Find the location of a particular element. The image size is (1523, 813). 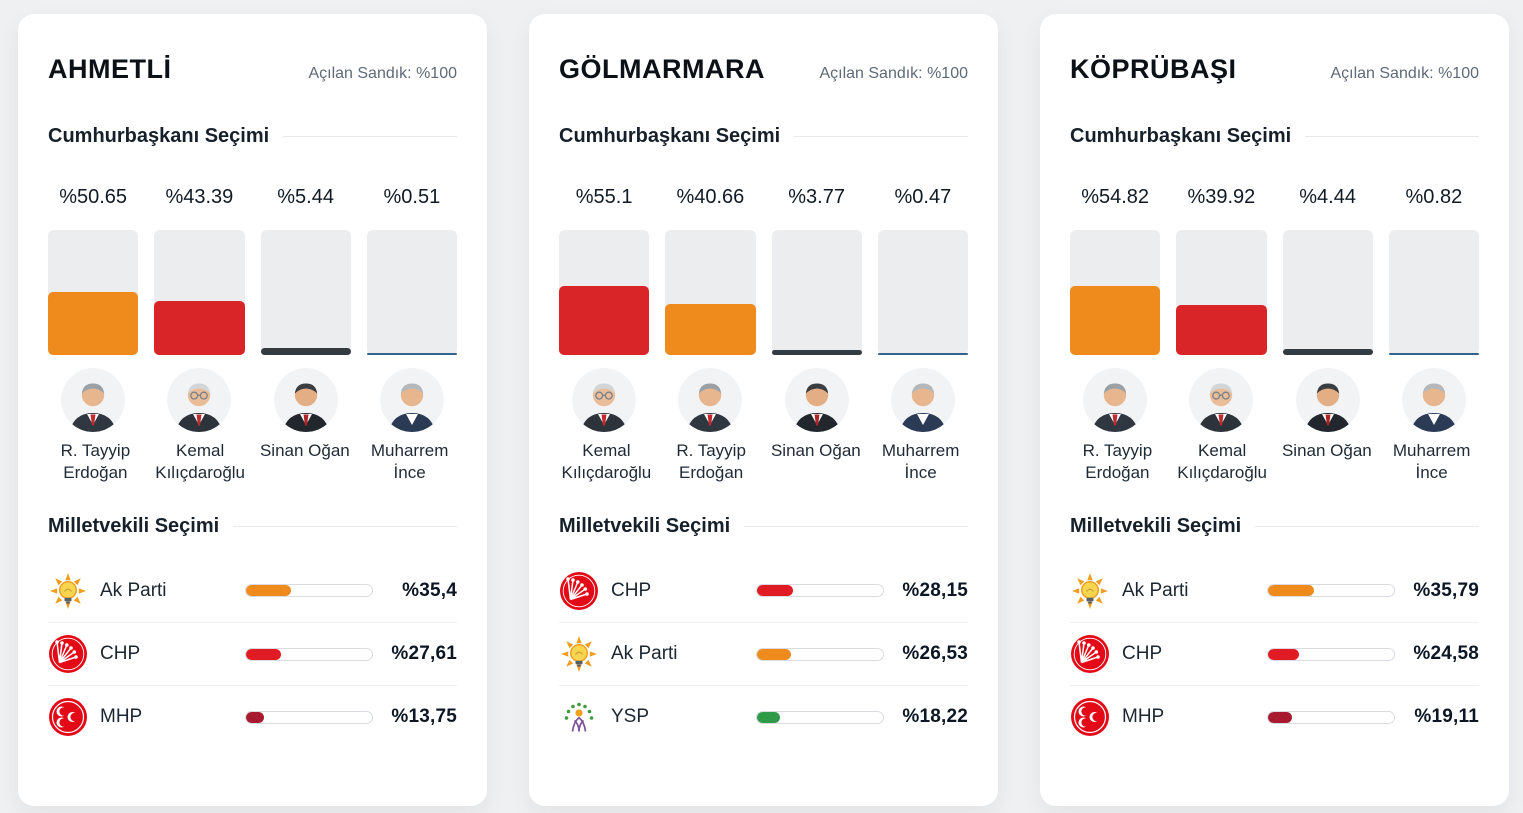

candidate-percent-row: %50.65 %43.39 %5.44 %0.51 is located at coordinates (252, 197).